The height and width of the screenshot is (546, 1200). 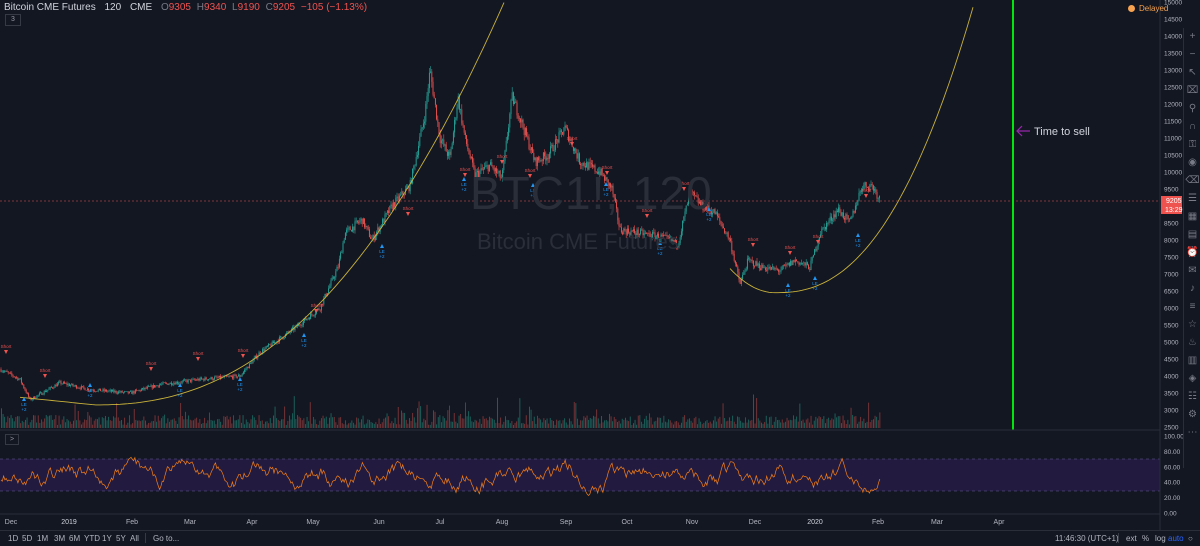 I want to click on magnet-icon: ∩, so click(x=1192, y=126).